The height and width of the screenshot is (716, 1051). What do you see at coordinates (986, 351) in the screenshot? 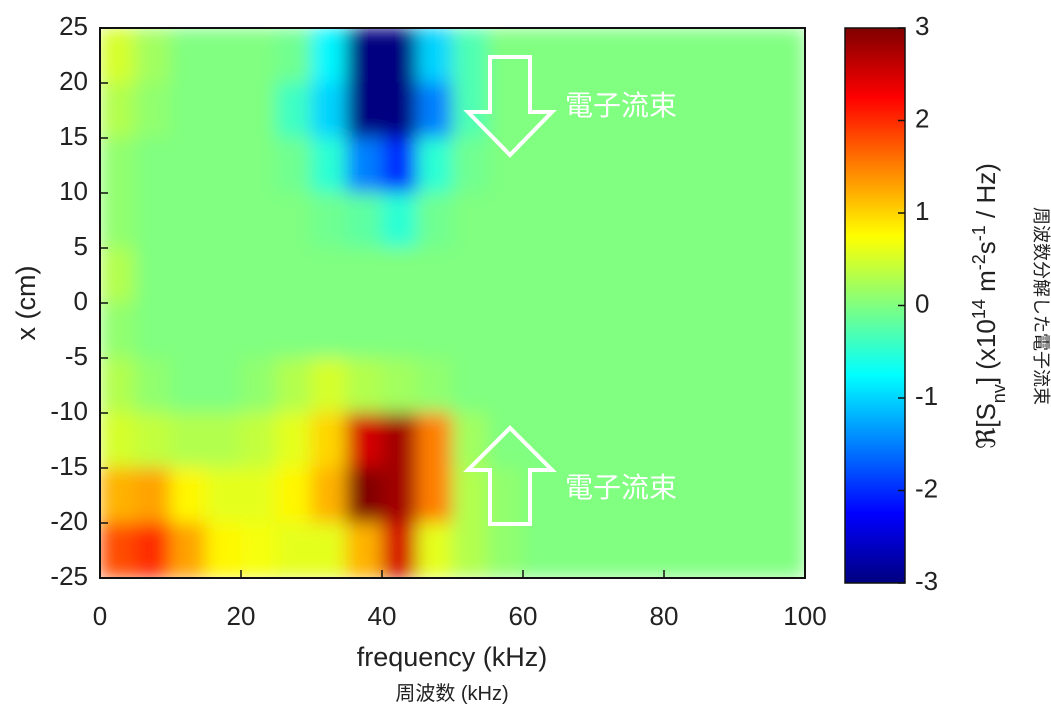
I see `colorbar-label-part: ] (x10` at bounding box center [986, 351].